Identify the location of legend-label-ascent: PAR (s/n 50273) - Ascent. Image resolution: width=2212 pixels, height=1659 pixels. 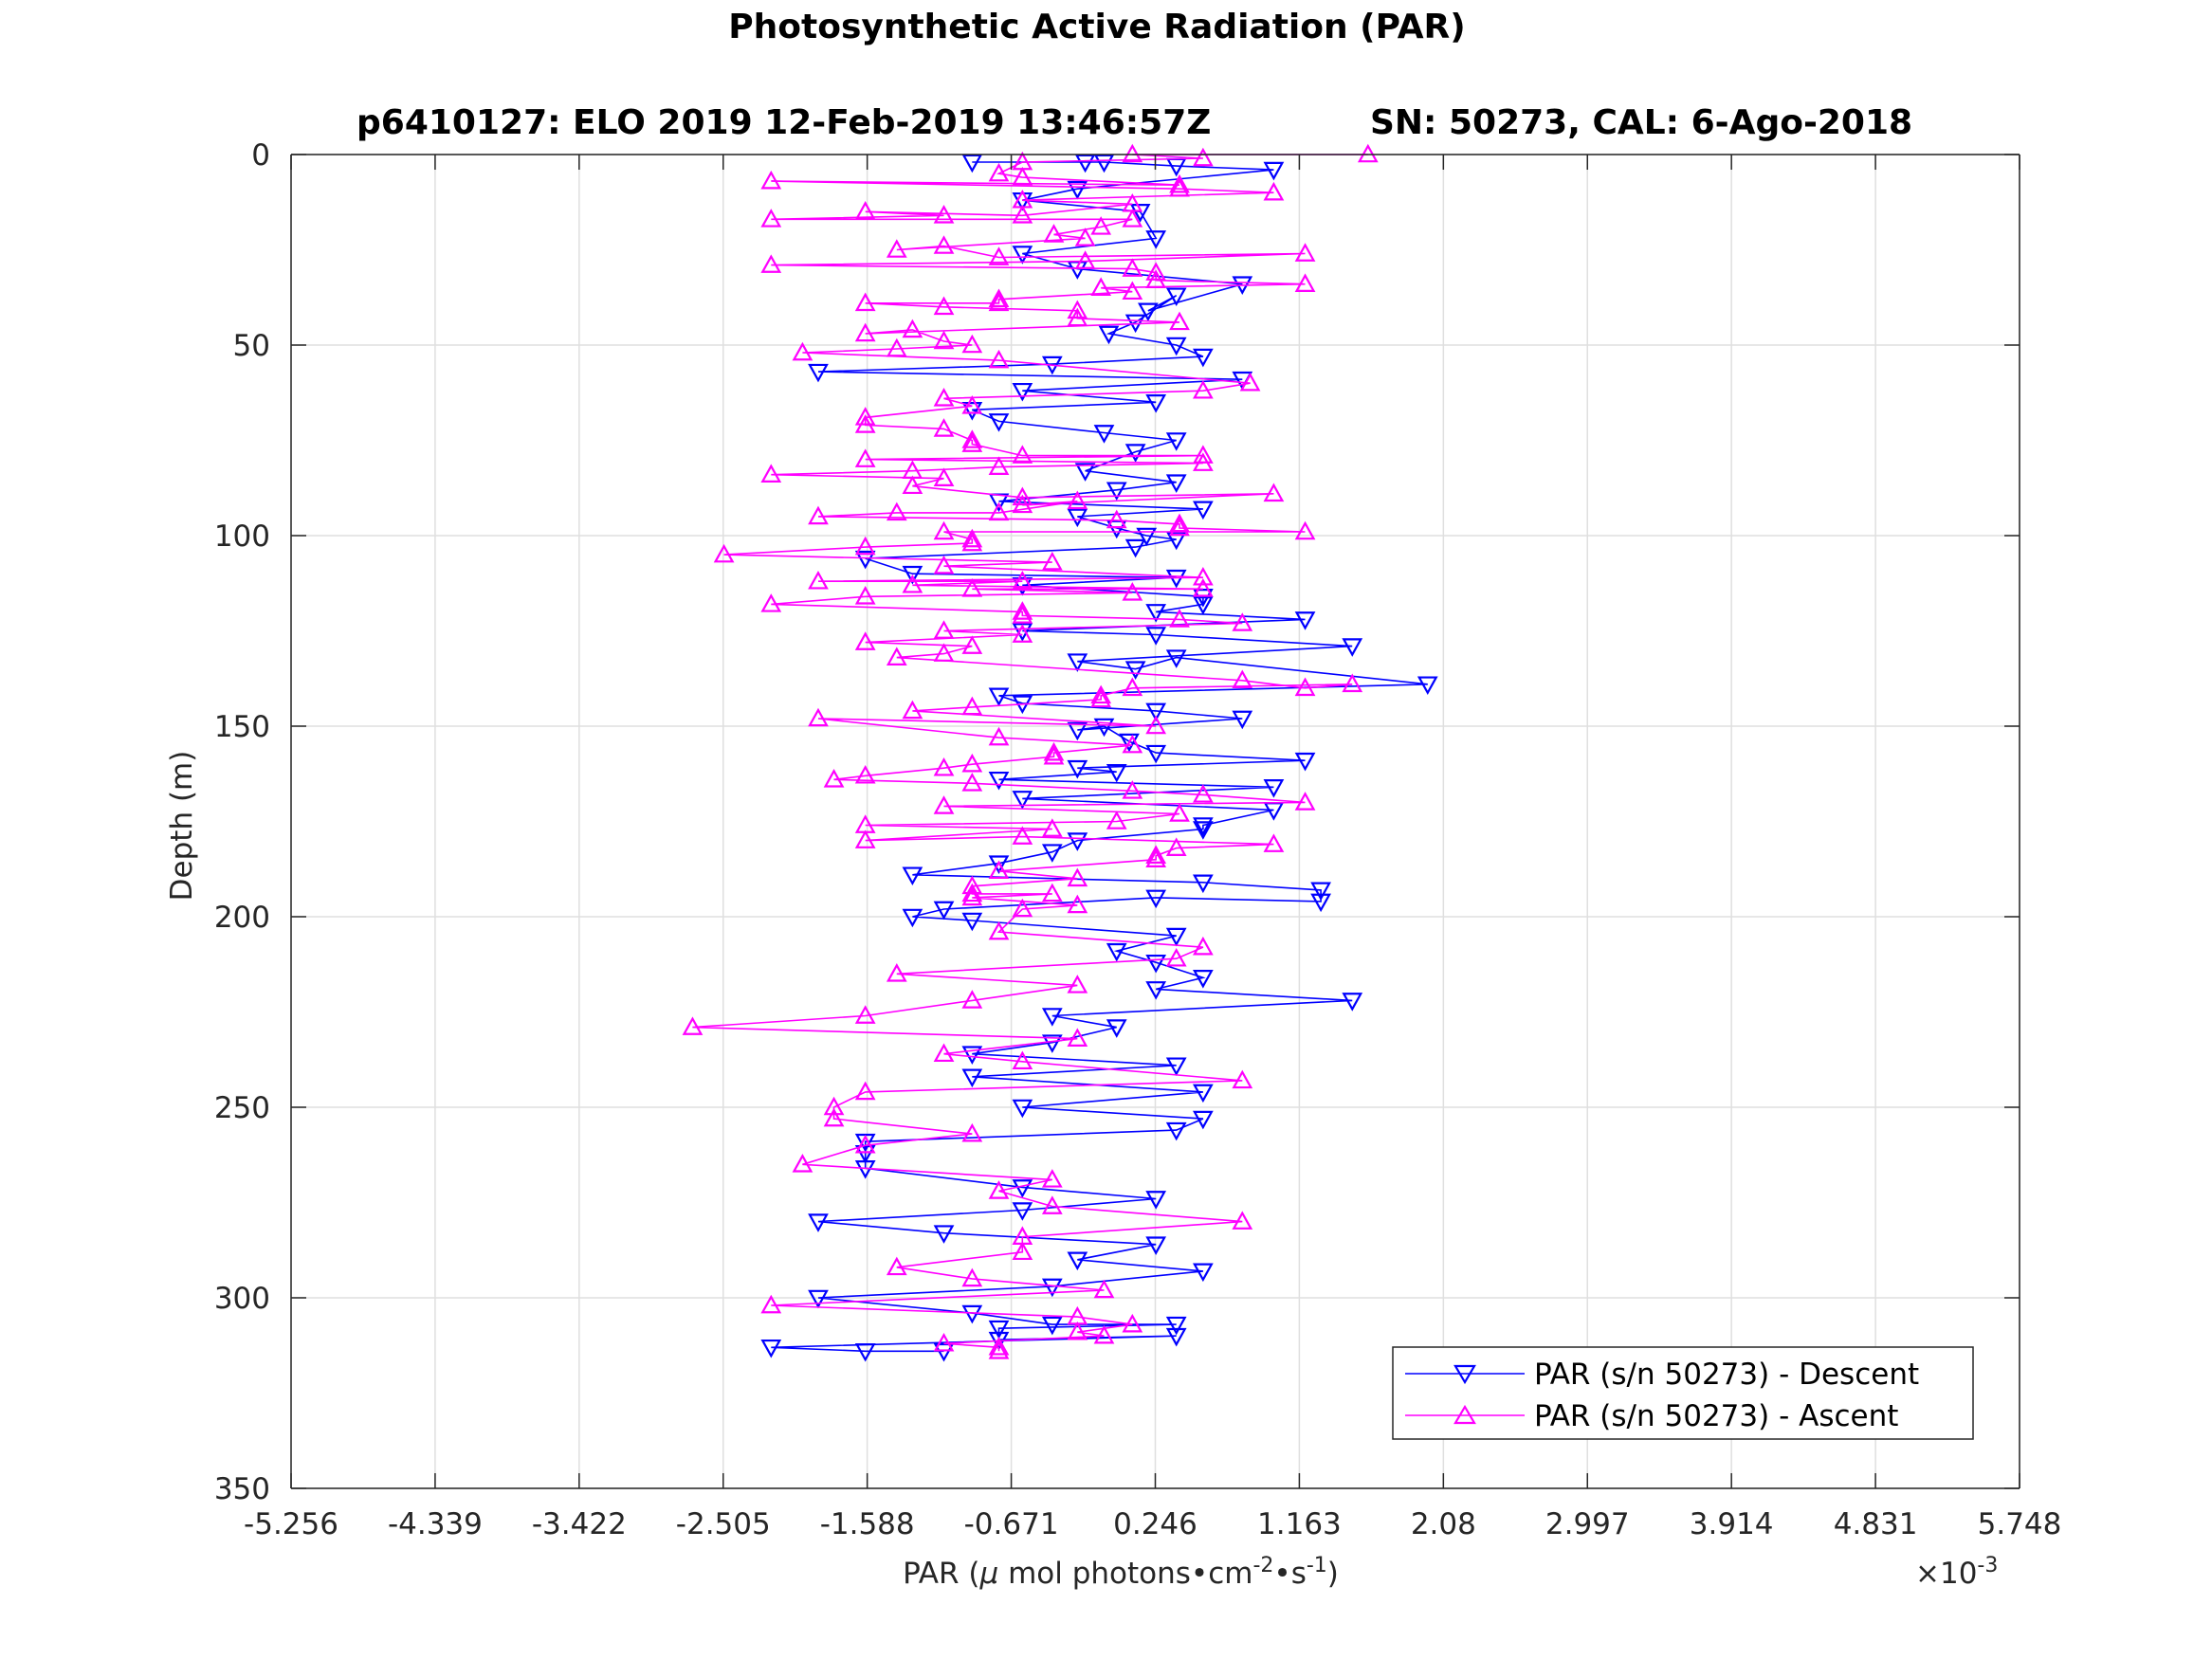
(1716, 1416).